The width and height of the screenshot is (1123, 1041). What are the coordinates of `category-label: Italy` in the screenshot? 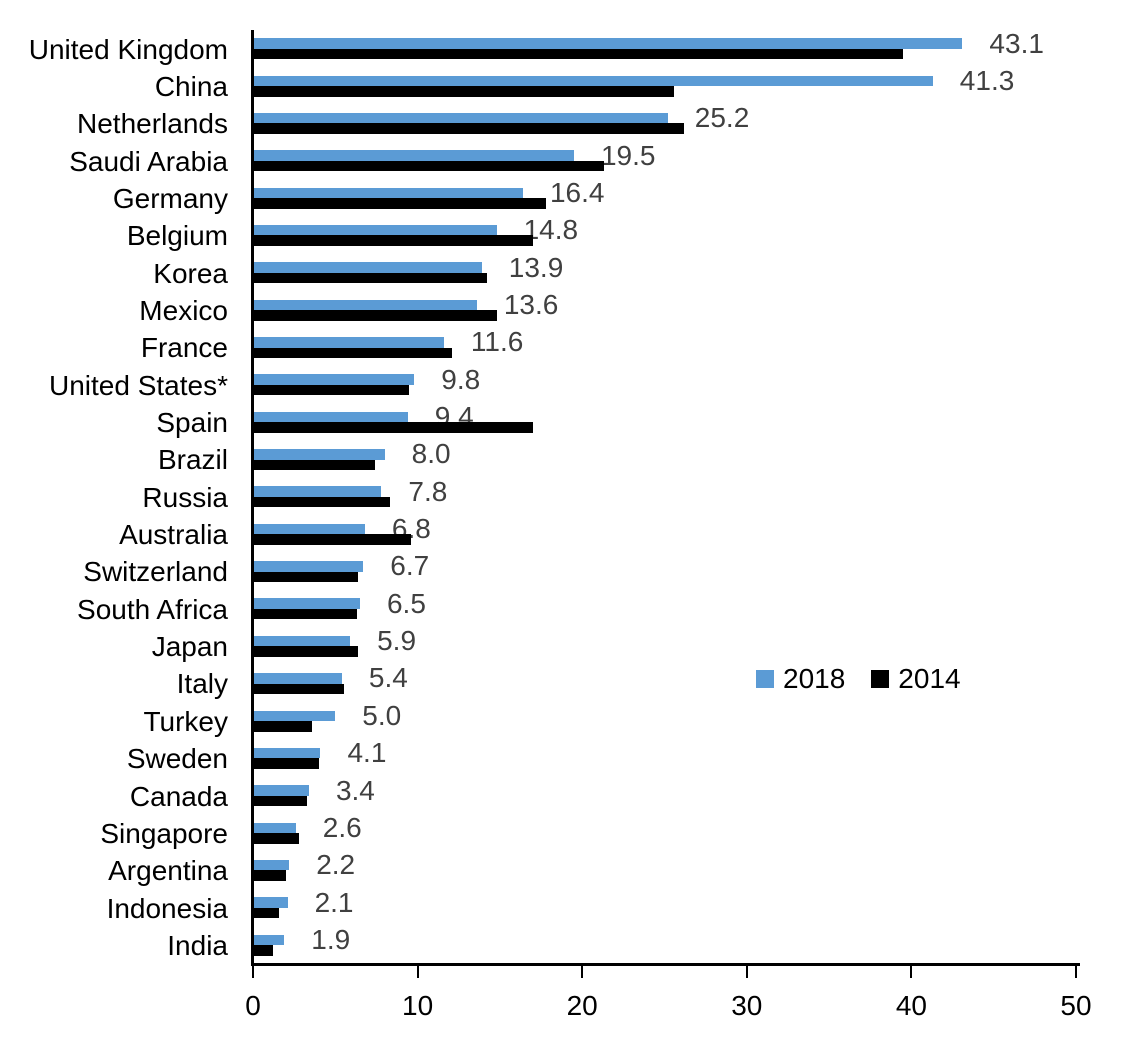 It's located at (202, 684).